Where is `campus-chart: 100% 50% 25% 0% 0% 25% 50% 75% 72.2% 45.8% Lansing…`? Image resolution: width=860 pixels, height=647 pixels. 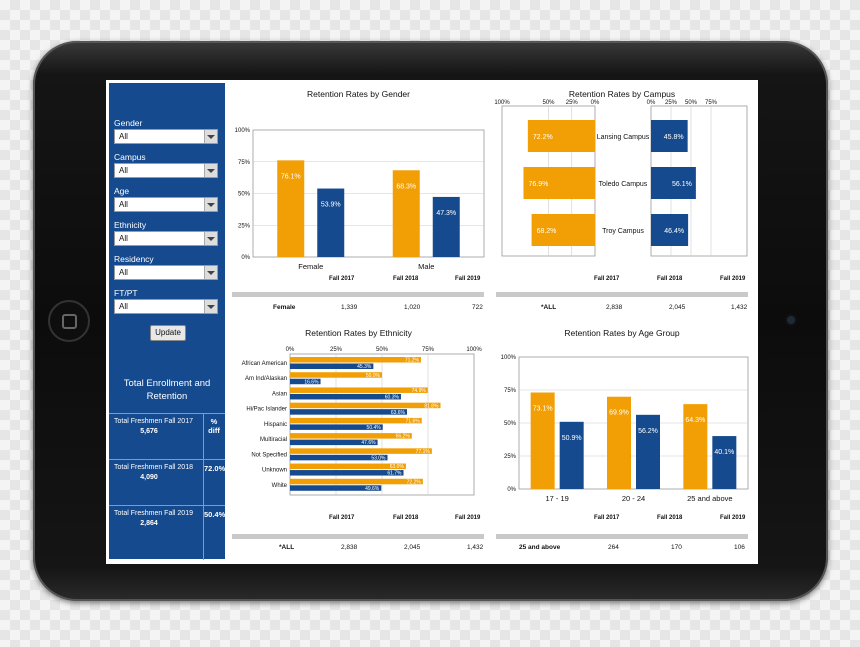 campus-chart: 100% 50% 25% 0% 0% 25% 50% 75% 72.2% 45.8% Lansing… is located at coordinates (621, 178).